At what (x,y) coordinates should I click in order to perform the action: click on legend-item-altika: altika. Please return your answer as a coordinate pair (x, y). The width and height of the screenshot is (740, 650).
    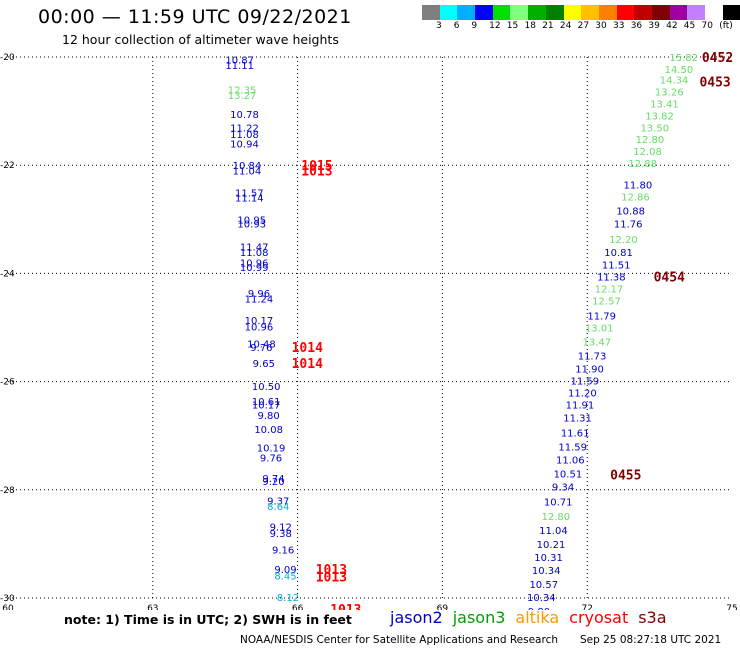
    Looking at the image, I should click on (537, 617).